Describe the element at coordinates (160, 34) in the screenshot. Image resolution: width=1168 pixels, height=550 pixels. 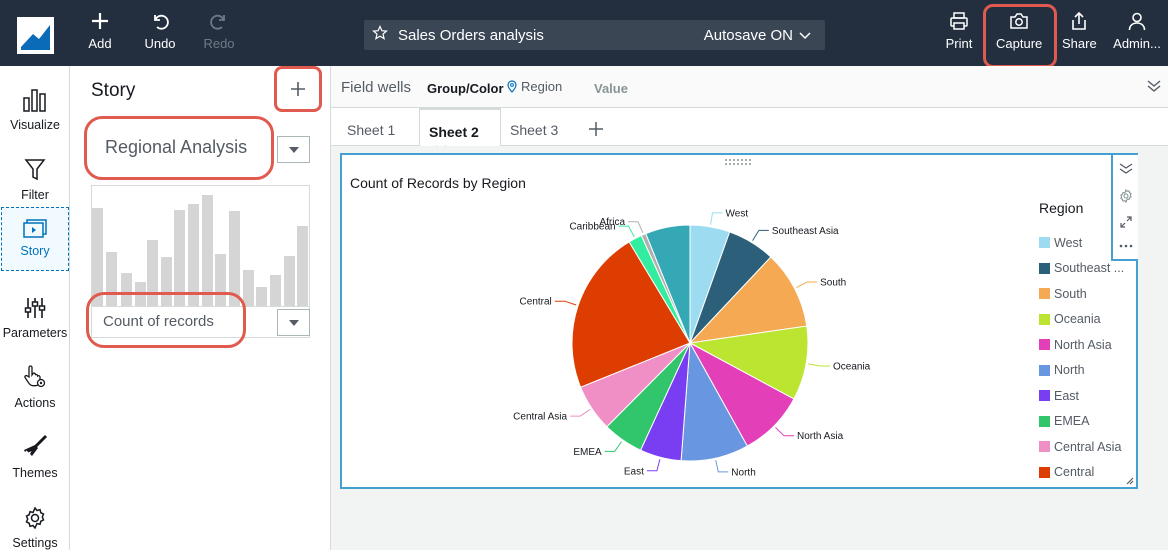
I see `undo-button: Undo` at that location.